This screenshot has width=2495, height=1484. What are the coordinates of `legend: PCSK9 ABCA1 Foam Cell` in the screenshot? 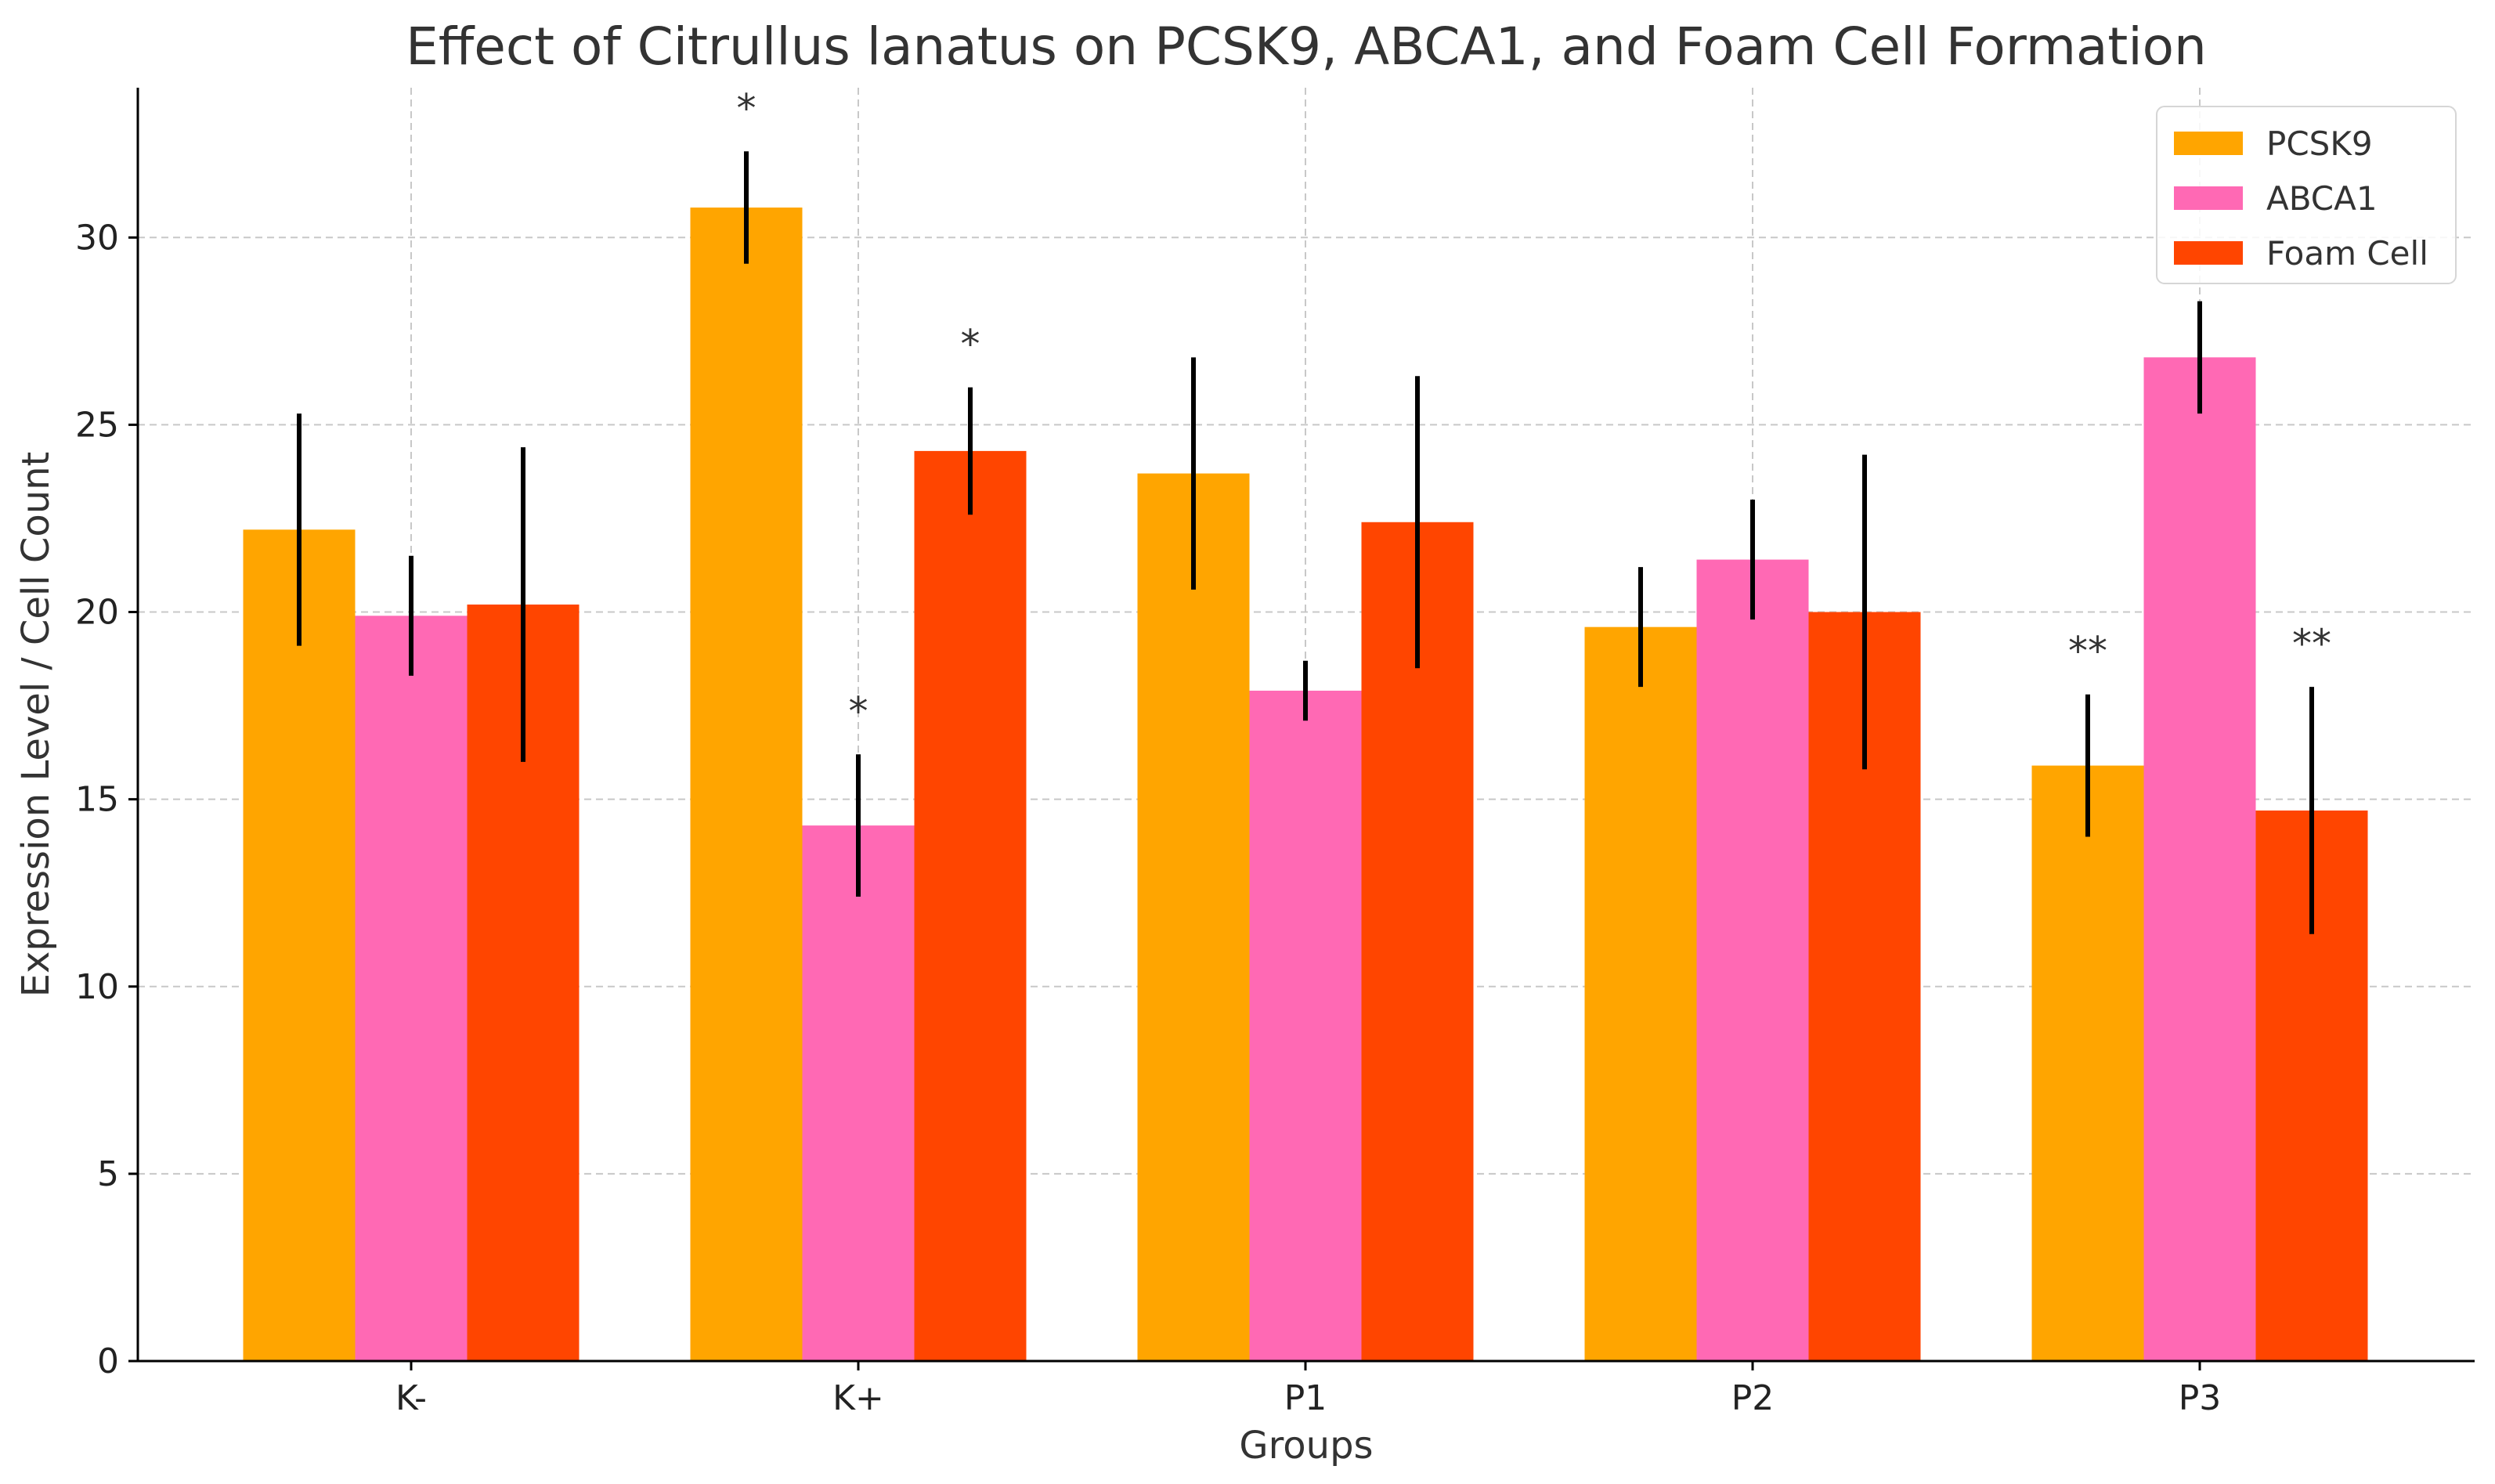 It's located at (2306, 195).